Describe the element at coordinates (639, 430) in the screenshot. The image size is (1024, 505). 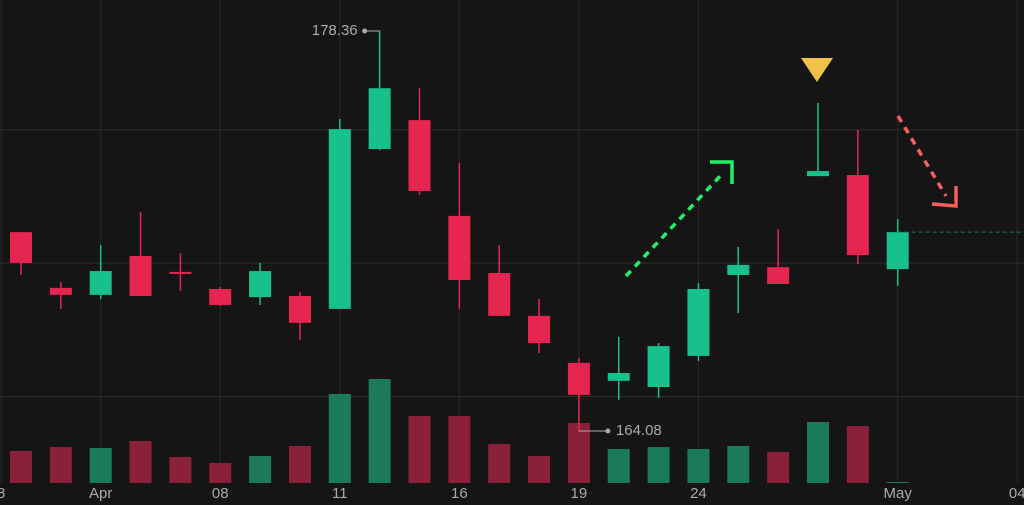
I see `low-label: 164.08` at that location.